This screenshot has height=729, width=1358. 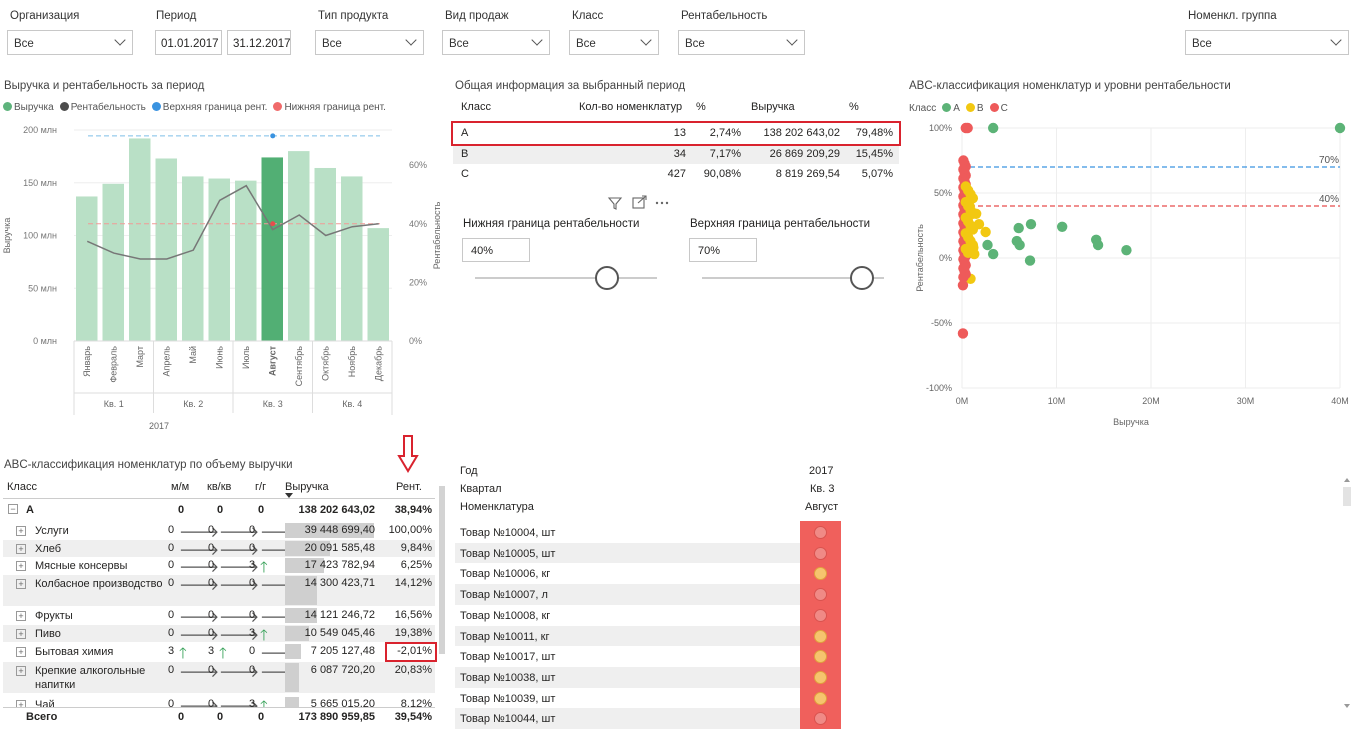 What do you see at coordinates (74, 652) in the screenshot?
I see `row-name: Бытовая химия` at bounding box center [74, 652].